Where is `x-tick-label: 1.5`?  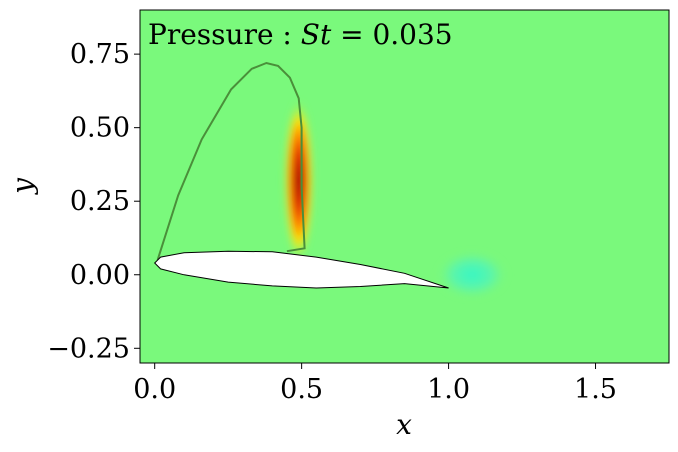 x-tick-label: 1.5 is located at coordinates (595, 389).